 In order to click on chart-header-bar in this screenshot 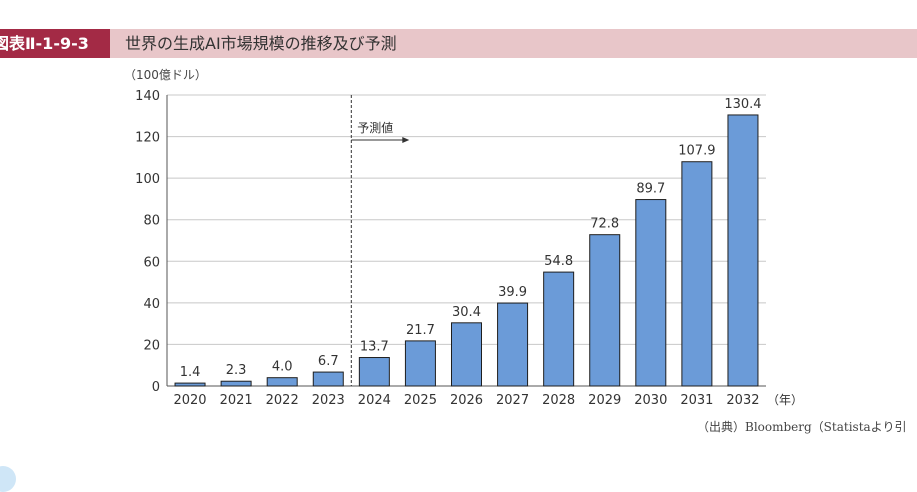, I will do `click(458, 43)`.